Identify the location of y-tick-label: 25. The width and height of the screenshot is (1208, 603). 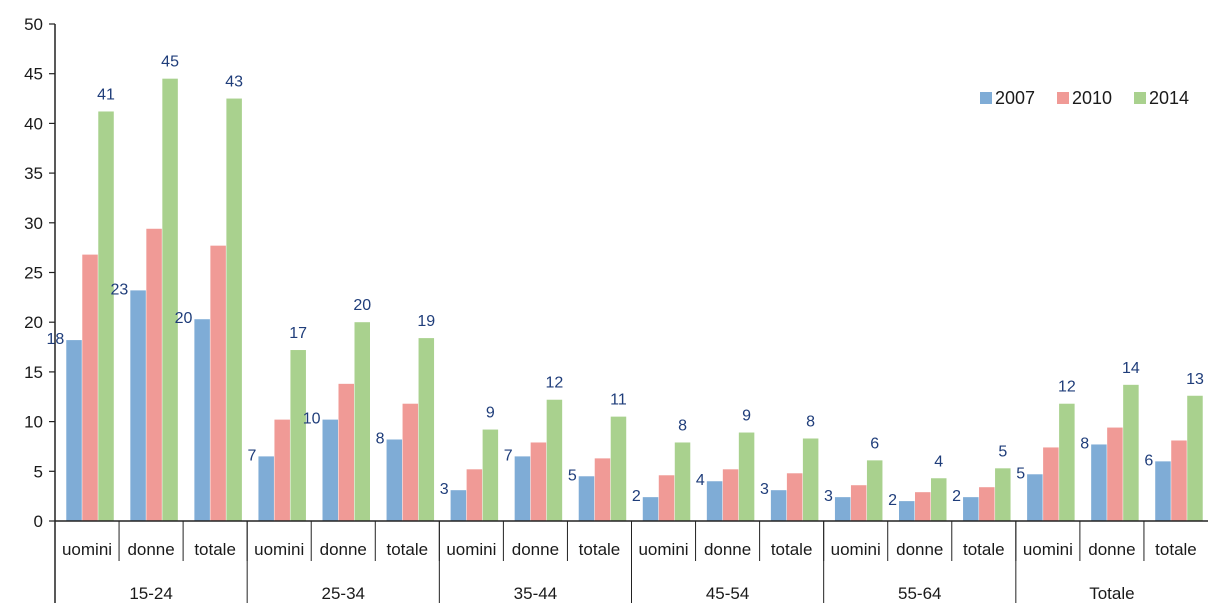
(33, 273).